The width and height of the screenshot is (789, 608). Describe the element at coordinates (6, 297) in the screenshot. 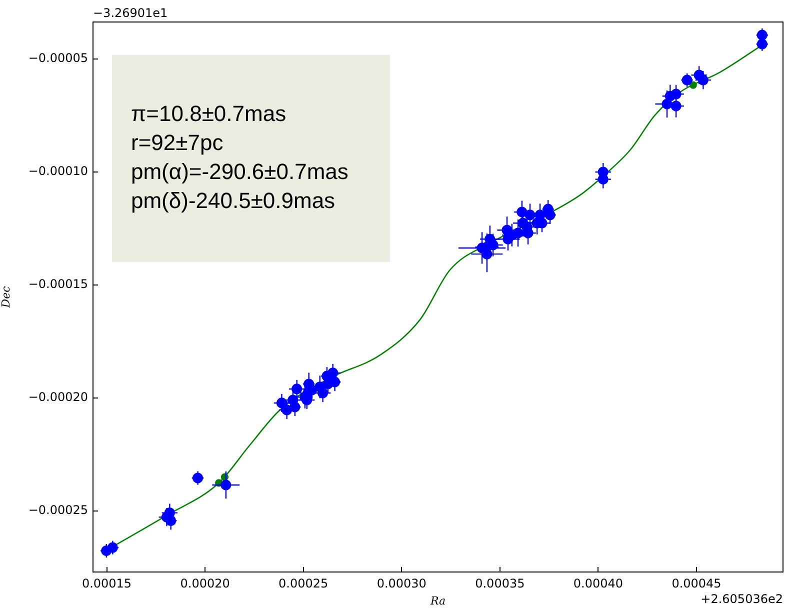

I see `y-axis-title: Dec` at that location.